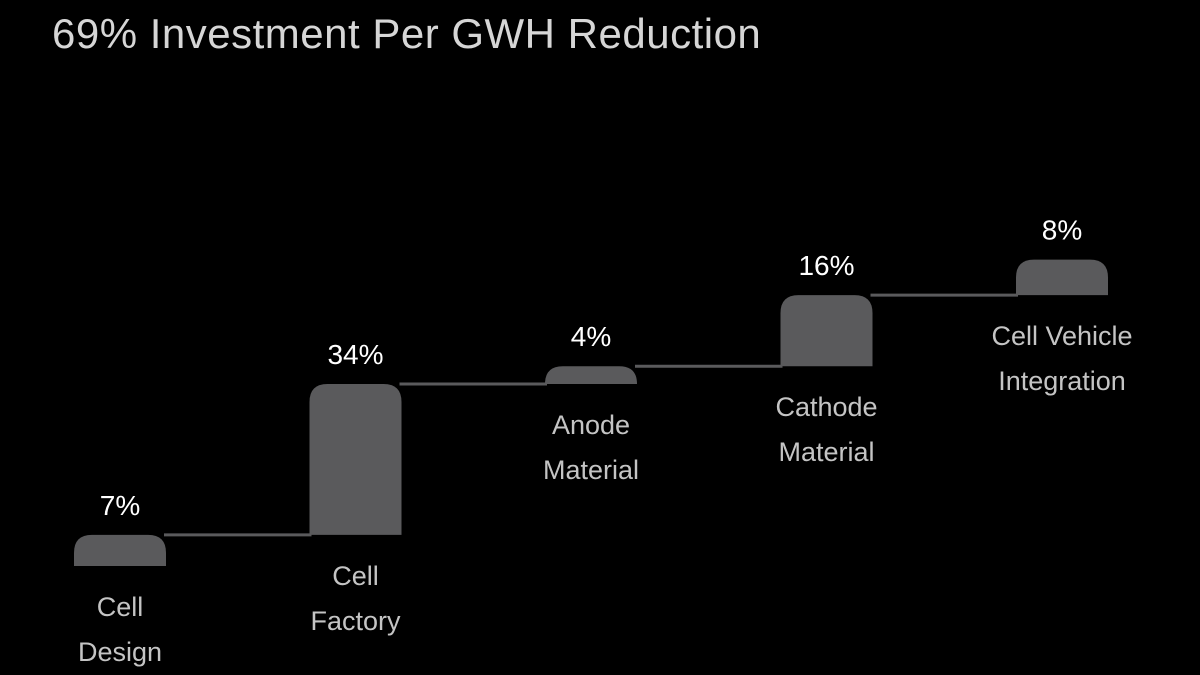 The width and height of the screenshot is (1200, 675). Describe the element at coordinates (1062, 230) in the screenshot. I see `value-label-5: 8%` at that location.